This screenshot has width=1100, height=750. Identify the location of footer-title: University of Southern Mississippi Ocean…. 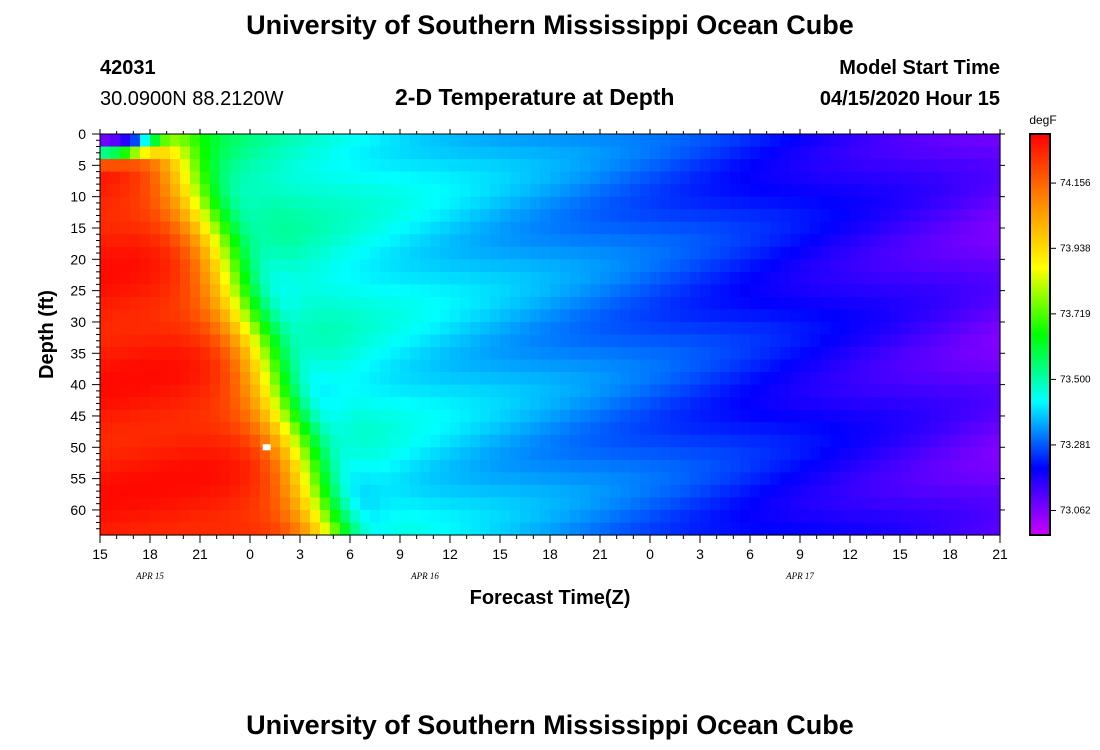
(550, 725).